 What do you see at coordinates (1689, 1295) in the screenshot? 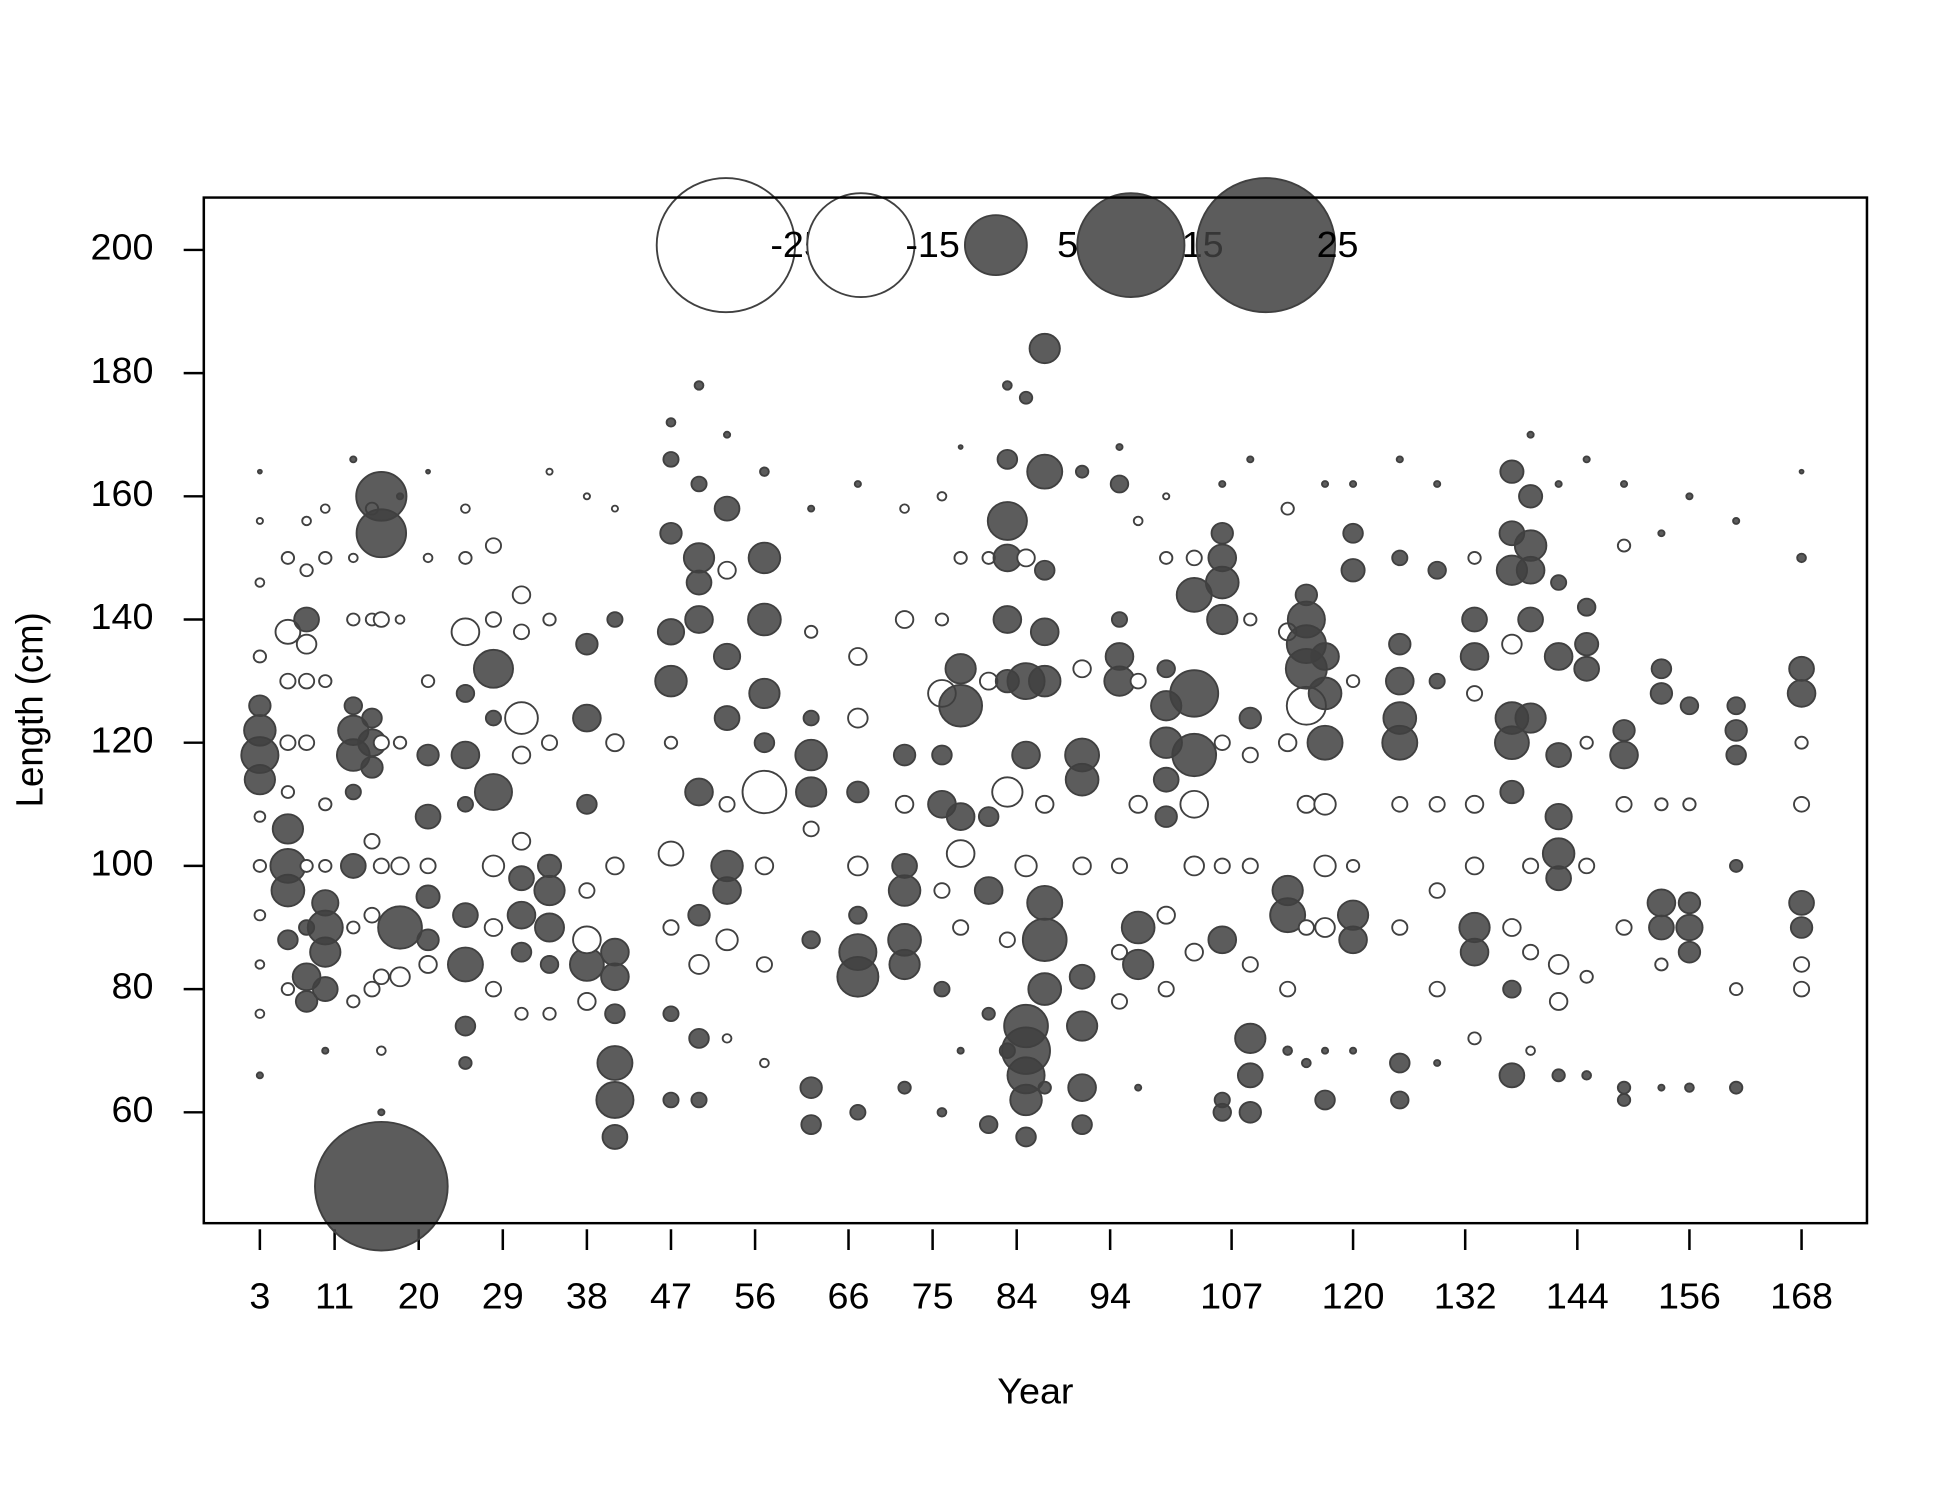
I see `x-tick-label: 156` at bounding box center [1689, 1295].